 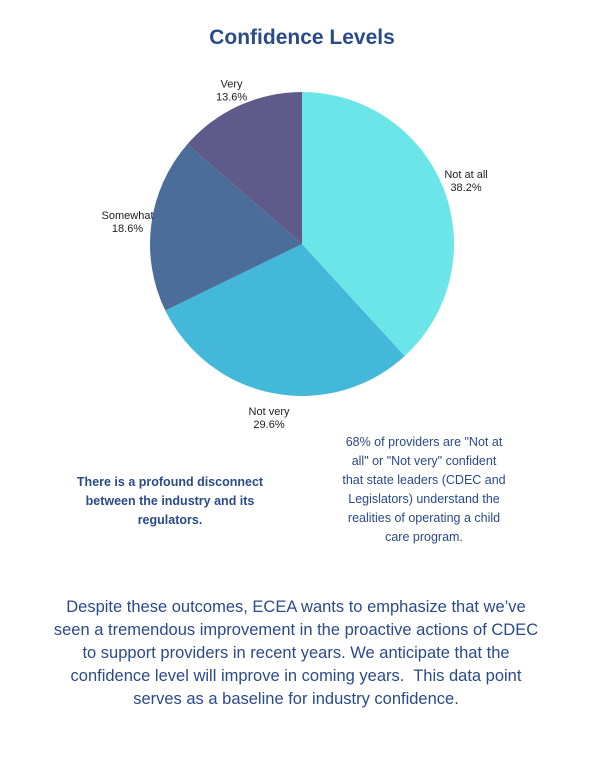 I want to click on chart-title: Confidence Levels, so click(x=302, y=37).